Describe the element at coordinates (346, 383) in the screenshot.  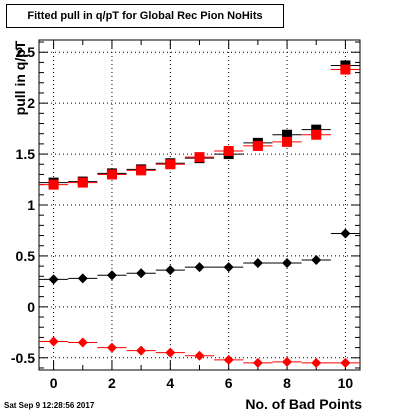
I see `x-tick-label: 10` at that location.